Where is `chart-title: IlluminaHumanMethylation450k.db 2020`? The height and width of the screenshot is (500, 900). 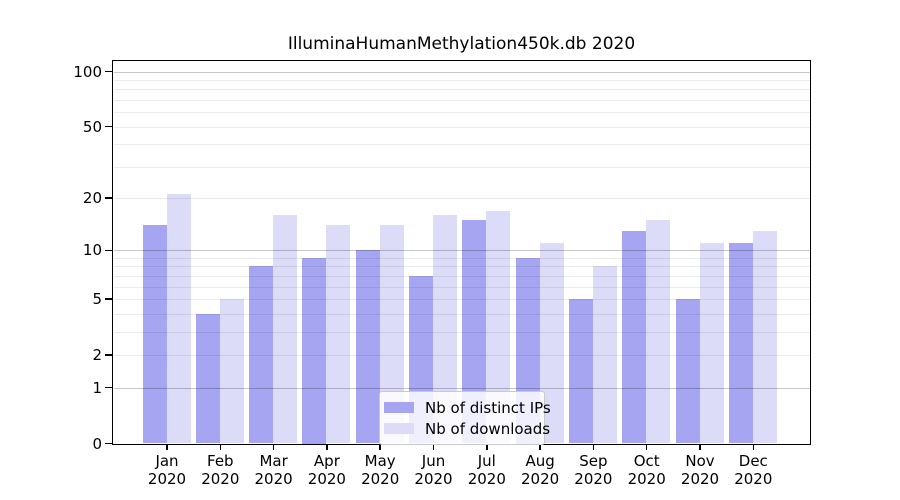 chart-title: IlluminaHumanMethylation450k.db 2020 is located at coordinates (461, 44).